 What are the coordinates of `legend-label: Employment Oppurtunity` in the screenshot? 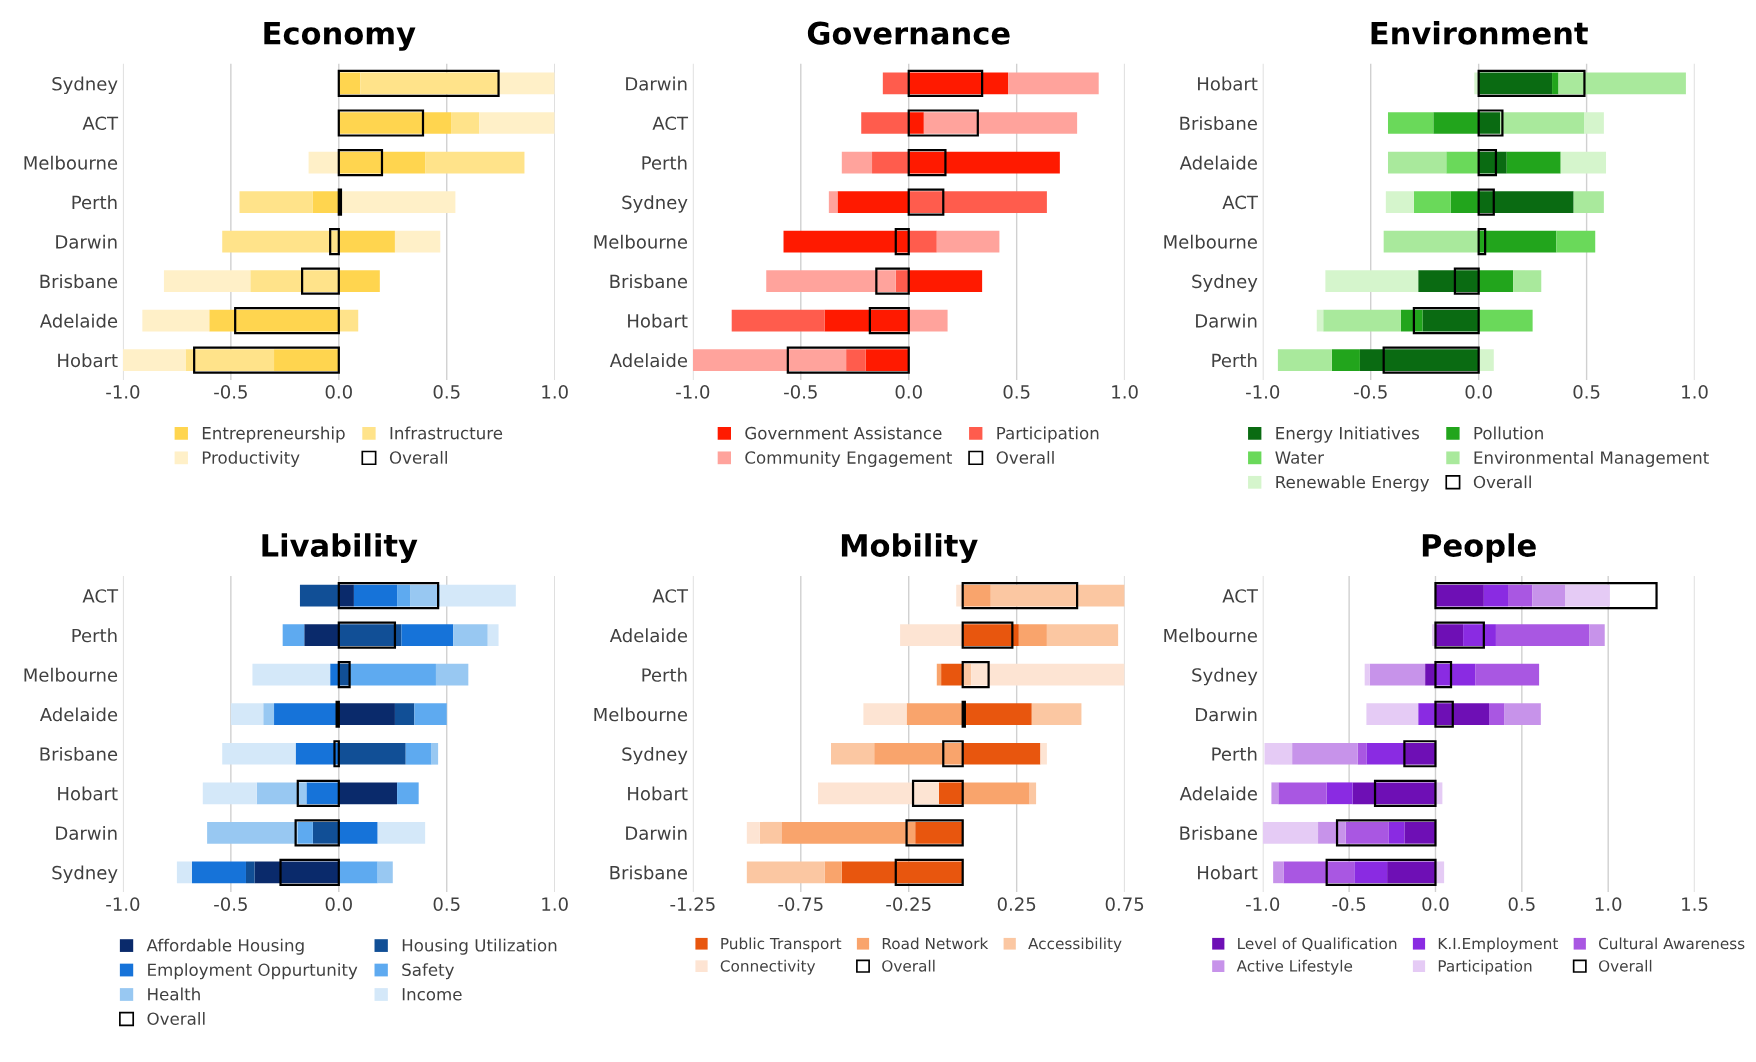 It's located at (253, 971).